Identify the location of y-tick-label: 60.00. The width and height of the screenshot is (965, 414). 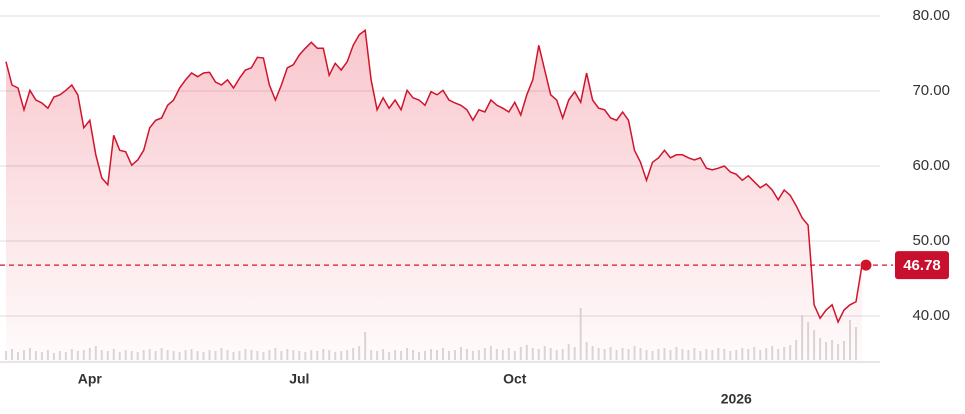
(931, 165).